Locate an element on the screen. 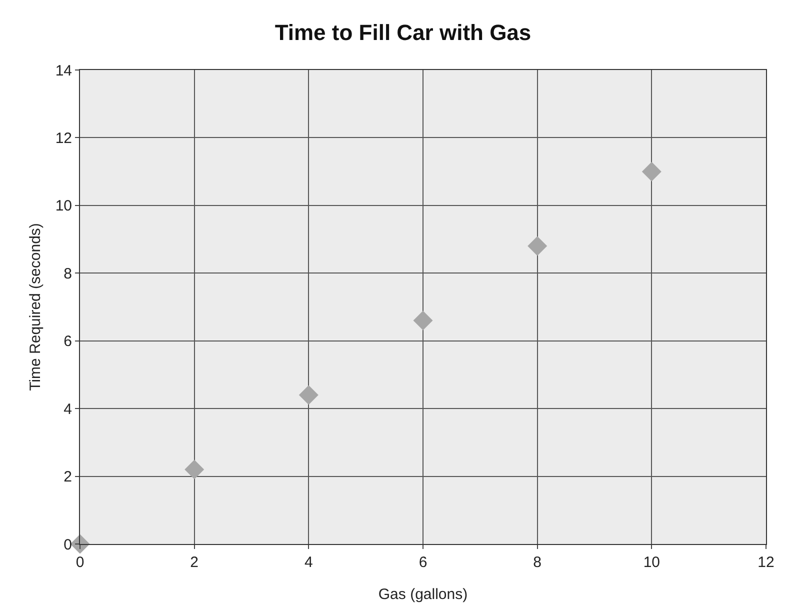 This screenshot has height=614, width=806. y-tick-label: 12 is located at coordinates (63, 138).